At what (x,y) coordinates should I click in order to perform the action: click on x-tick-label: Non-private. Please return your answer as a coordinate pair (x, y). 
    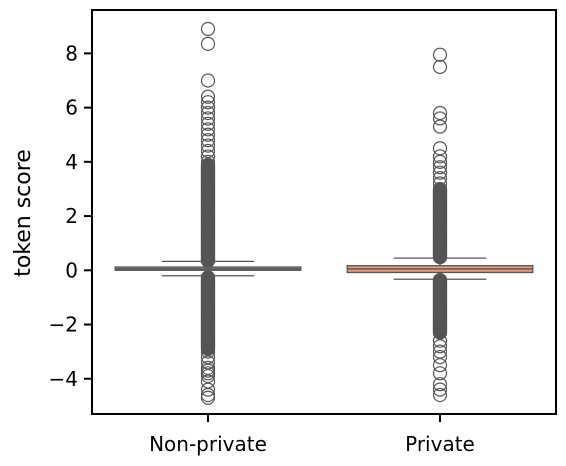
    Looking at the image, I should click on (208, 444).